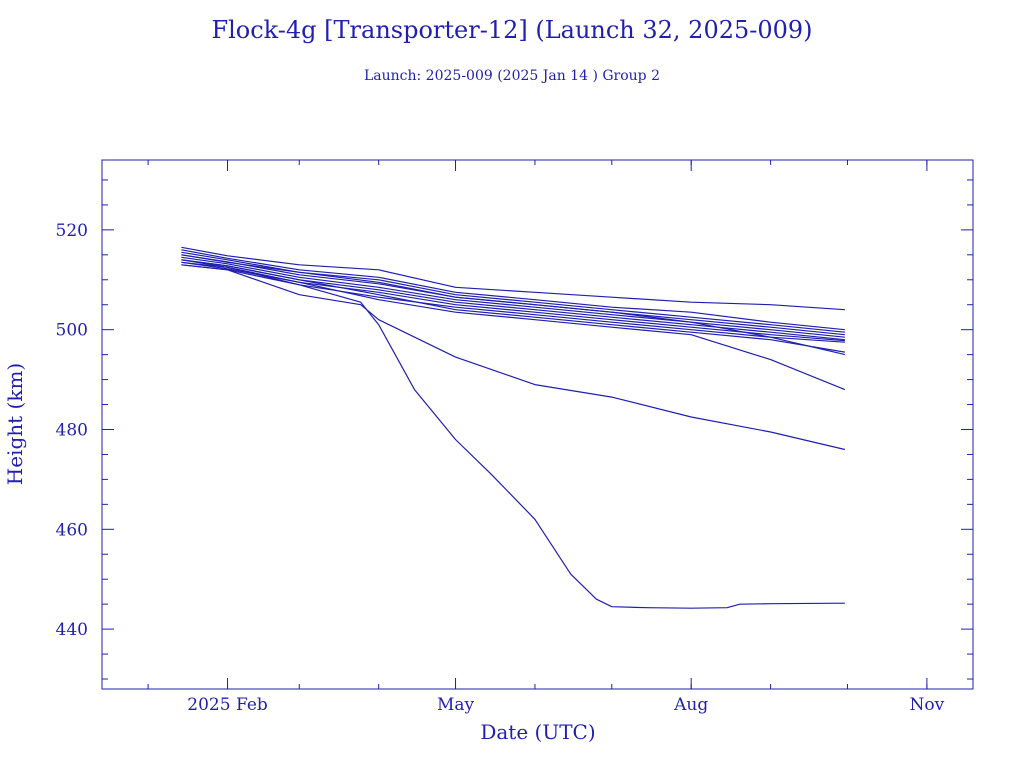 The height and width of the screenshot is (768, 1024). Describe the element at coordinates (15, 424) in the screenshot. I see `y-axis-title: Height (km)` at that location.